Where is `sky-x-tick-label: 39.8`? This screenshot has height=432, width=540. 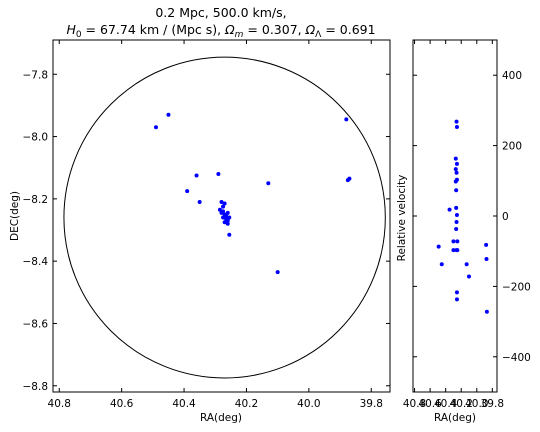 sky-x-tick-label: 39.8 is located at coordinates (371, 404).